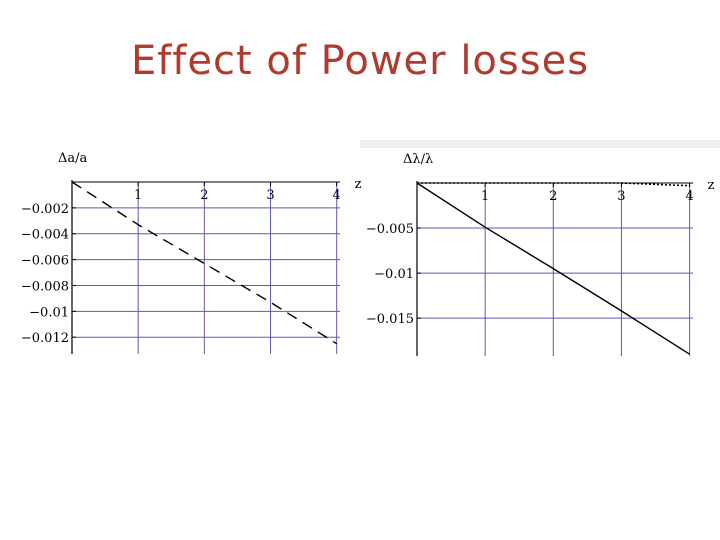 This screenshot has height=540, width=720. I want to click on y-tick-label: −0.012, so click(45, 338).